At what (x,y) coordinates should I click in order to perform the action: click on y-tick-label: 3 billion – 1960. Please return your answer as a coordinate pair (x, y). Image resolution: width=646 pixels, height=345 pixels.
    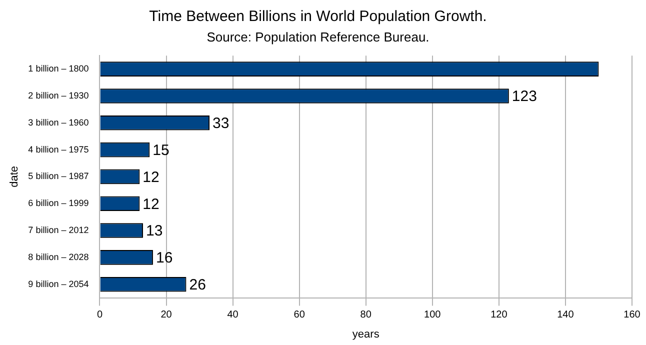
    Looking at the image, I should click on (58, 122).